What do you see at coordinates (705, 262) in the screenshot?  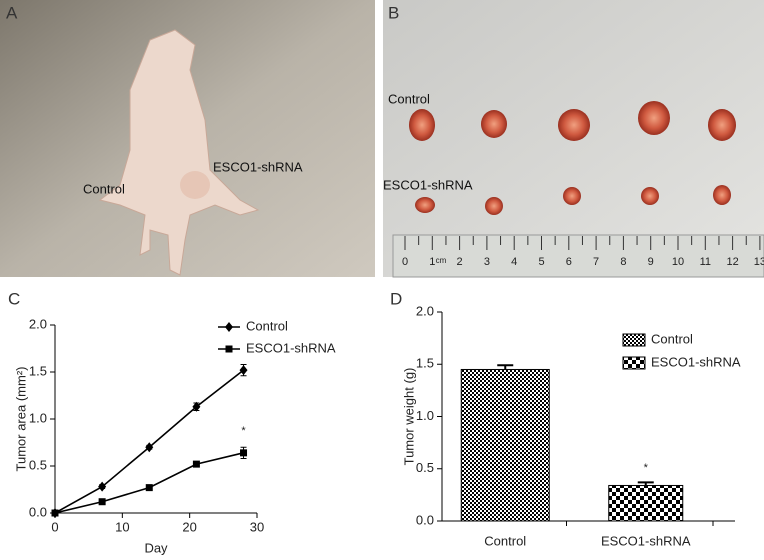 I see `ruler-label: 11` at bounding box center [705, 262].